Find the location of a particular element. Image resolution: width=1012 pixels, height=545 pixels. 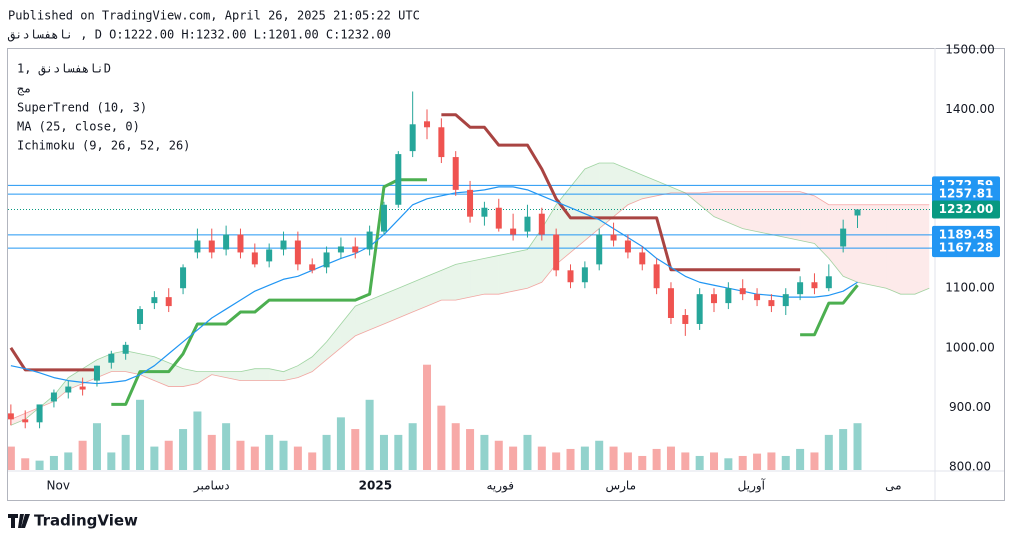

logo: TradingView is located at coordinates (73, 521).